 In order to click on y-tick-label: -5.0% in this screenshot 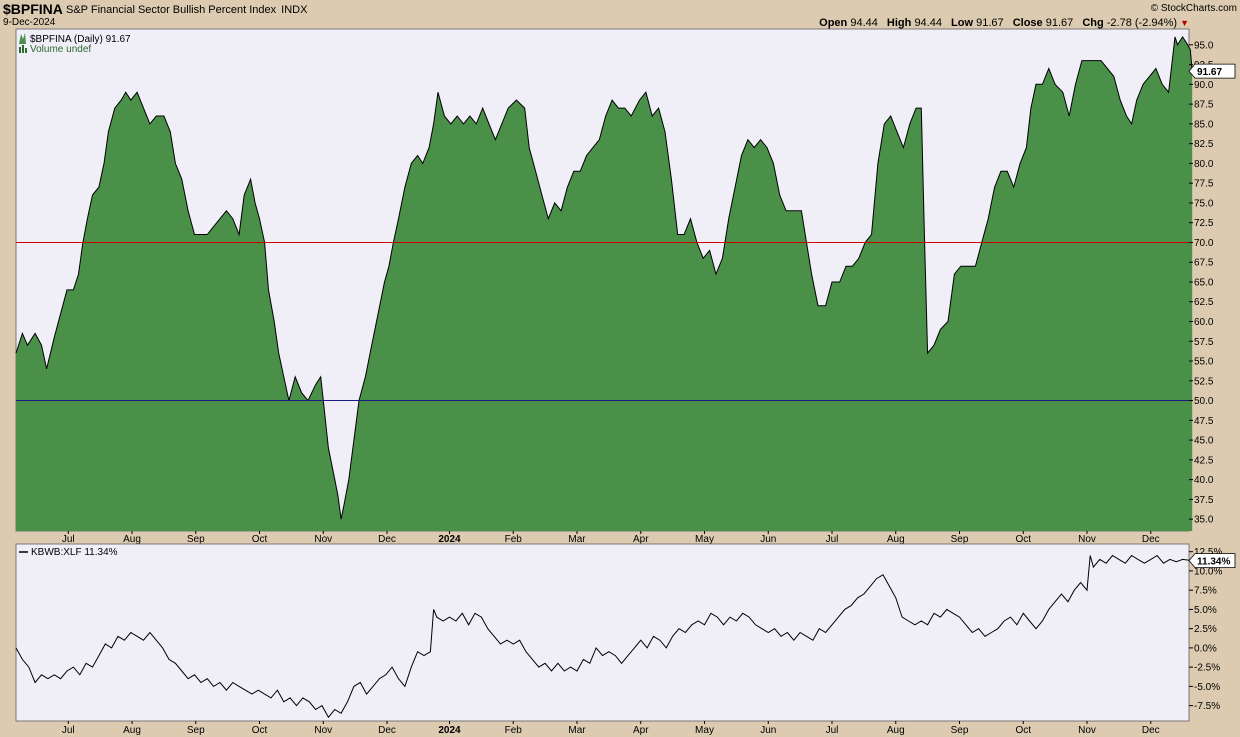, I will do `click(1207, 687)`.